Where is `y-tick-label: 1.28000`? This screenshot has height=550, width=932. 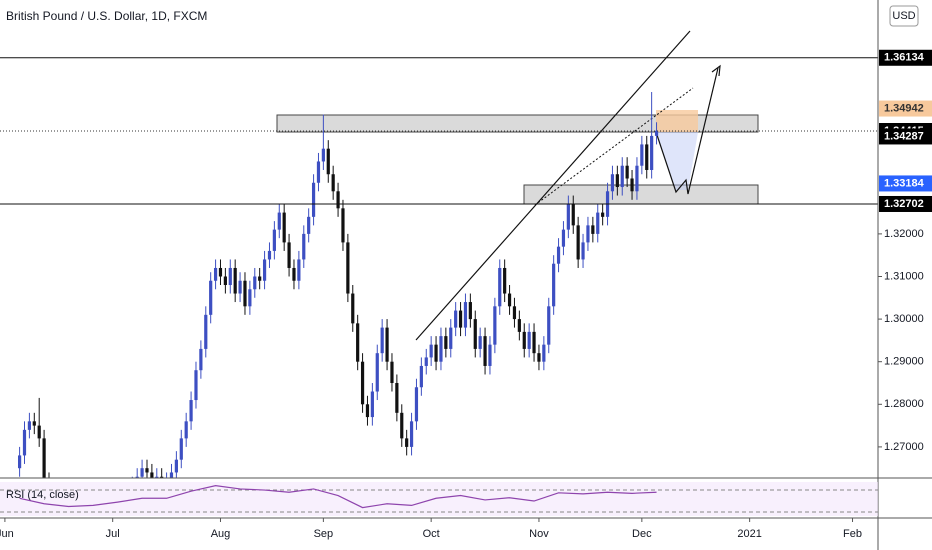 y-tick-label: 1.28000 is located at coordinates (904, 404).